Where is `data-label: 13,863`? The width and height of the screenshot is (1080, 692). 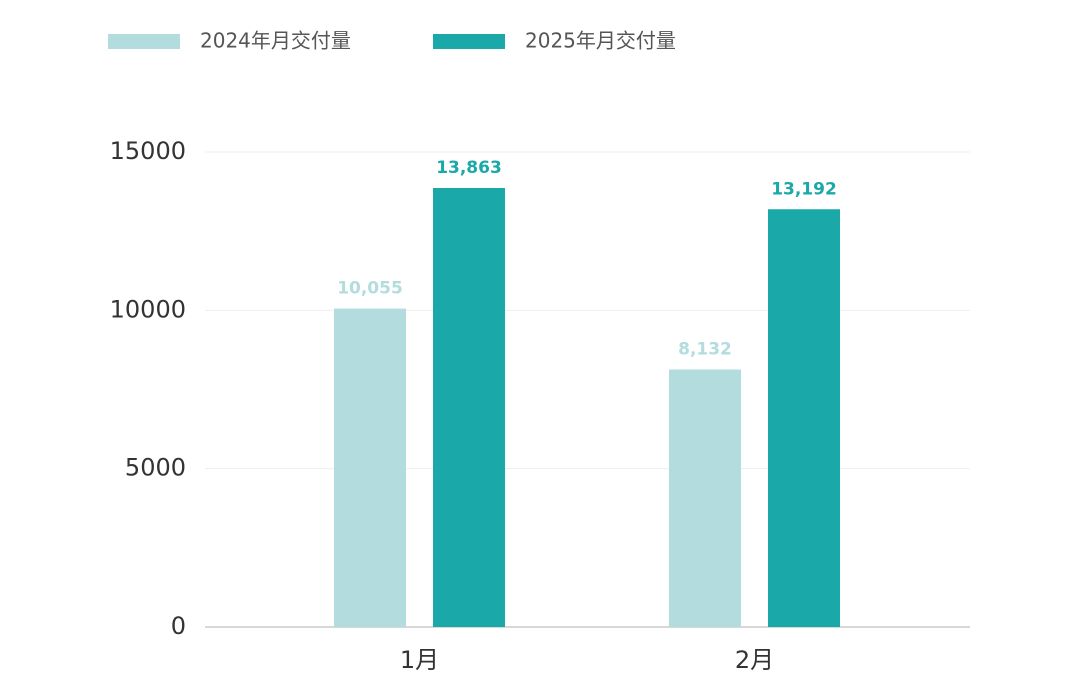
data-label: 13,863 is located at coordinates (469, 168).